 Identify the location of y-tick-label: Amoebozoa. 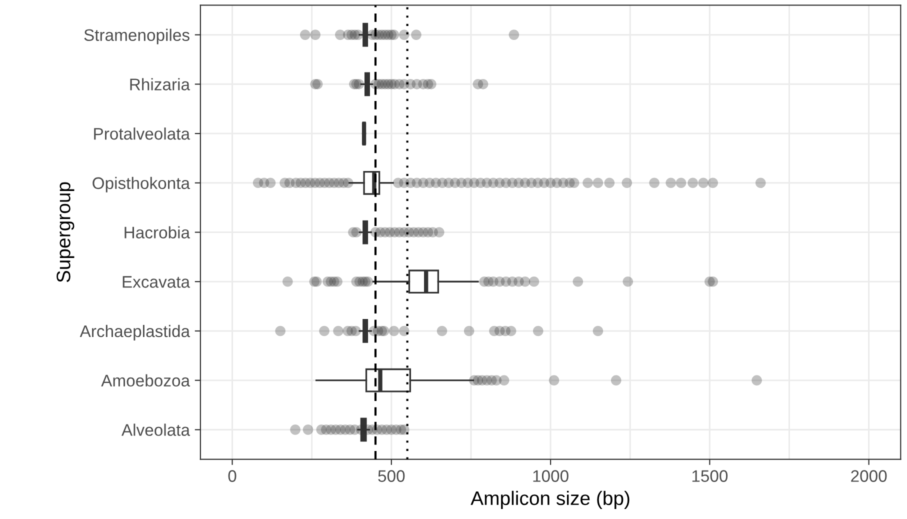
(145, 380).